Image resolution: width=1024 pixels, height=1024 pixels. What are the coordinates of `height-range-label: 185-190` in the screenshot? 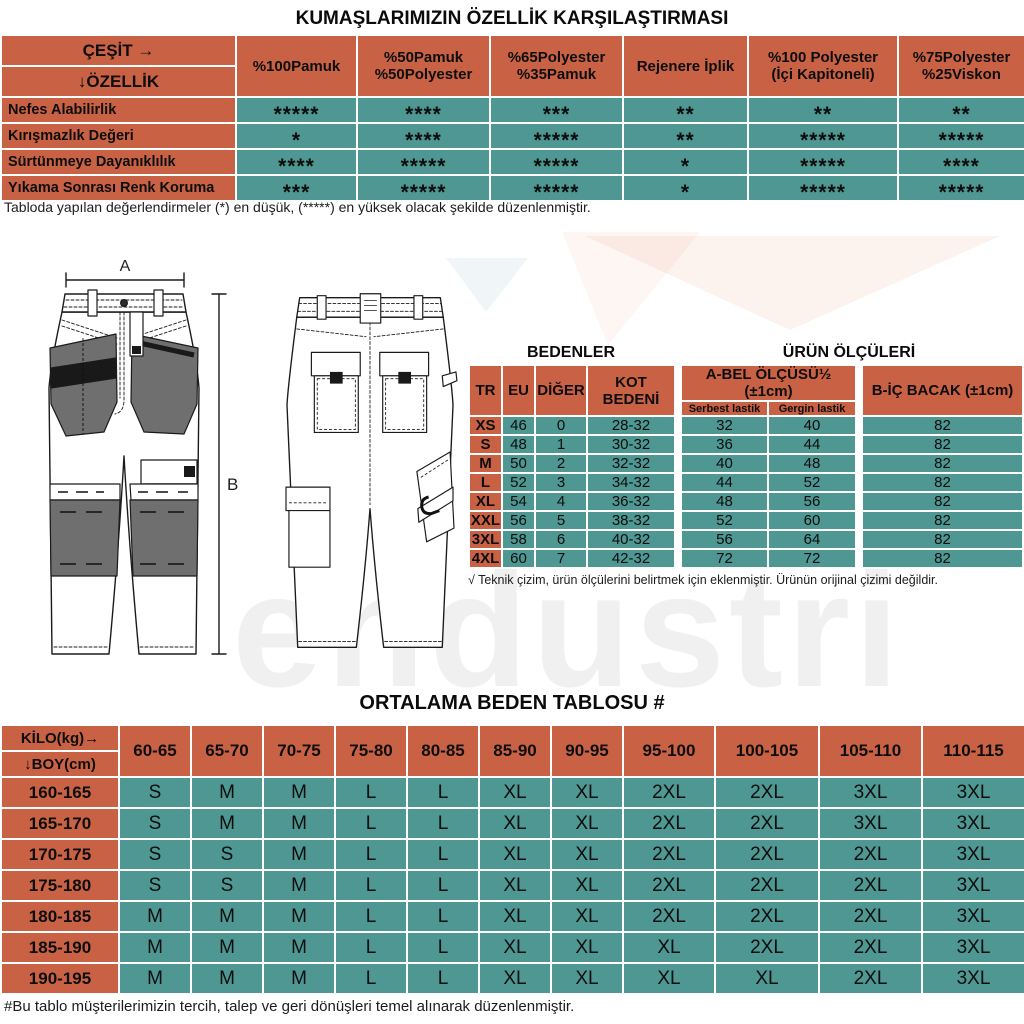 It's located at (60, 947).